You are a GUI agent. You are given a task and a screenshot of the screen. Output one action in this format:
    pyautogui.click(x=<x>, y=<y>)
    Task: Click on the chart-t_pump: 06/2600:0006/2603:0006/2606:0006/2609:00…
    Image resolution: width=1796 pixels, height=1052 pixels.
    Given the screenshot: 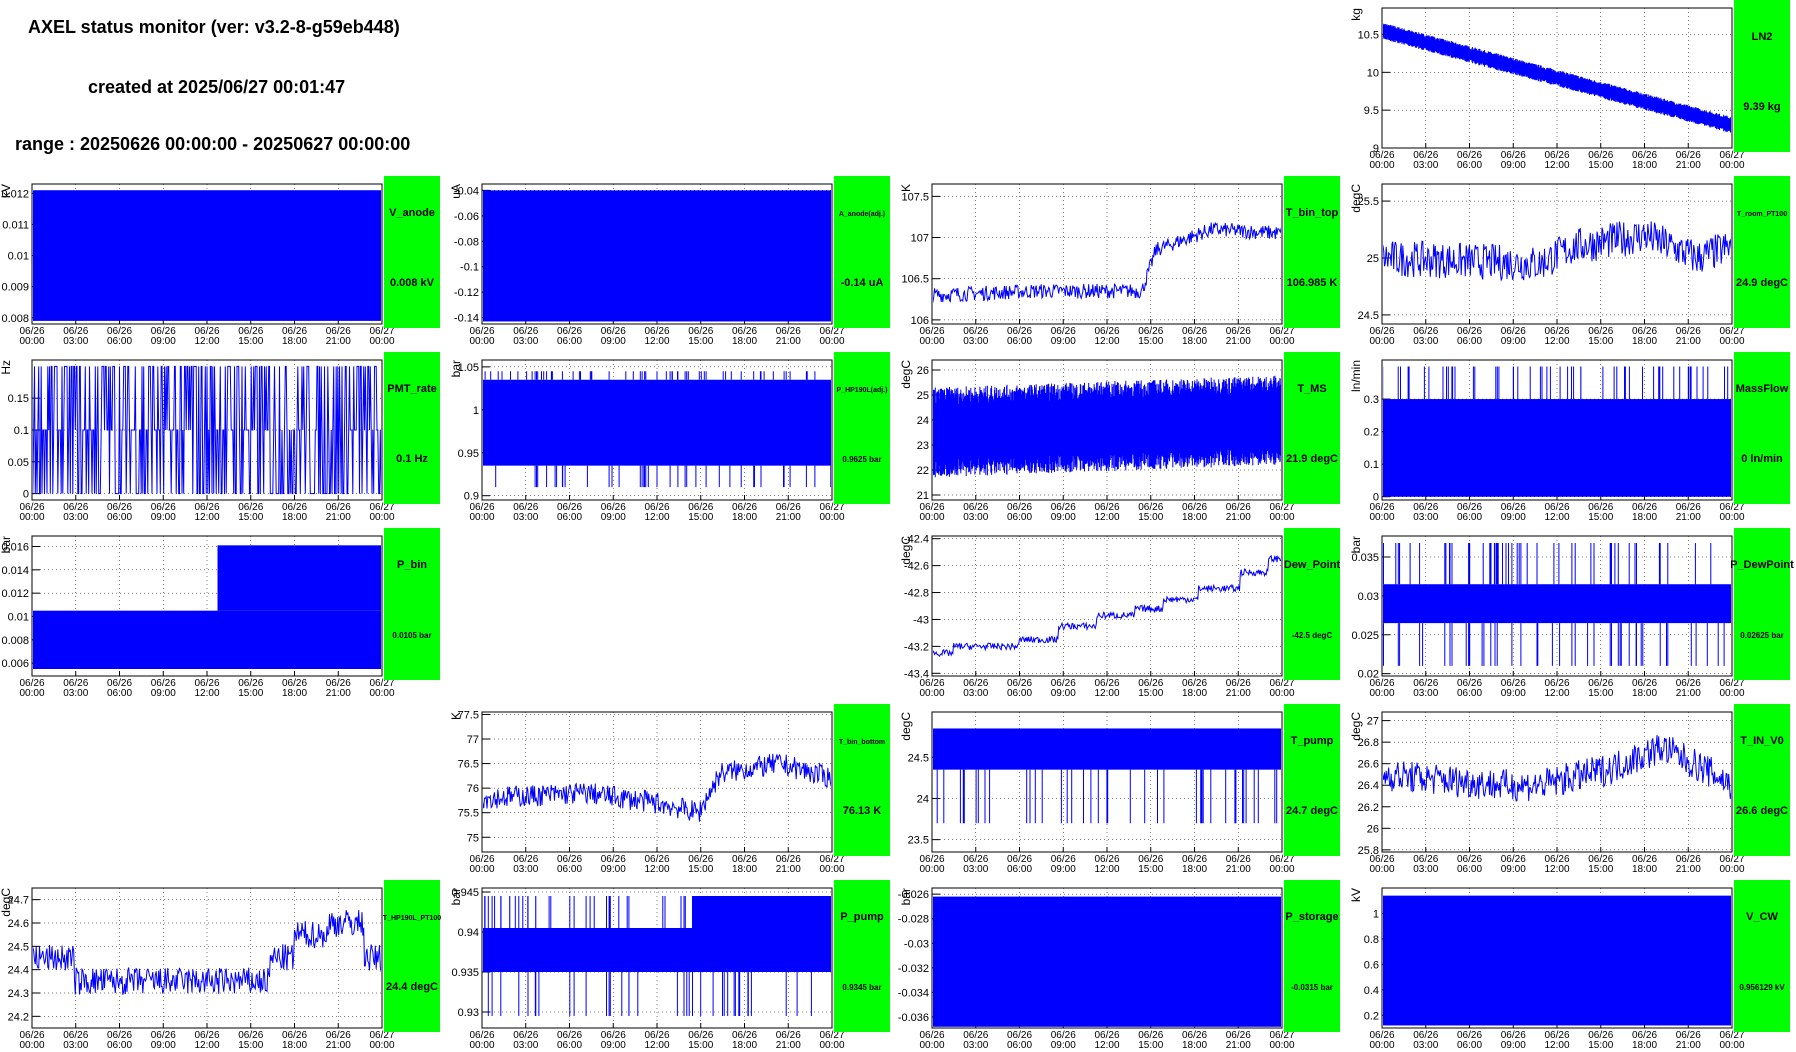 What is the action you would take?
    pyautogui.click(x=1119, y=789)
    